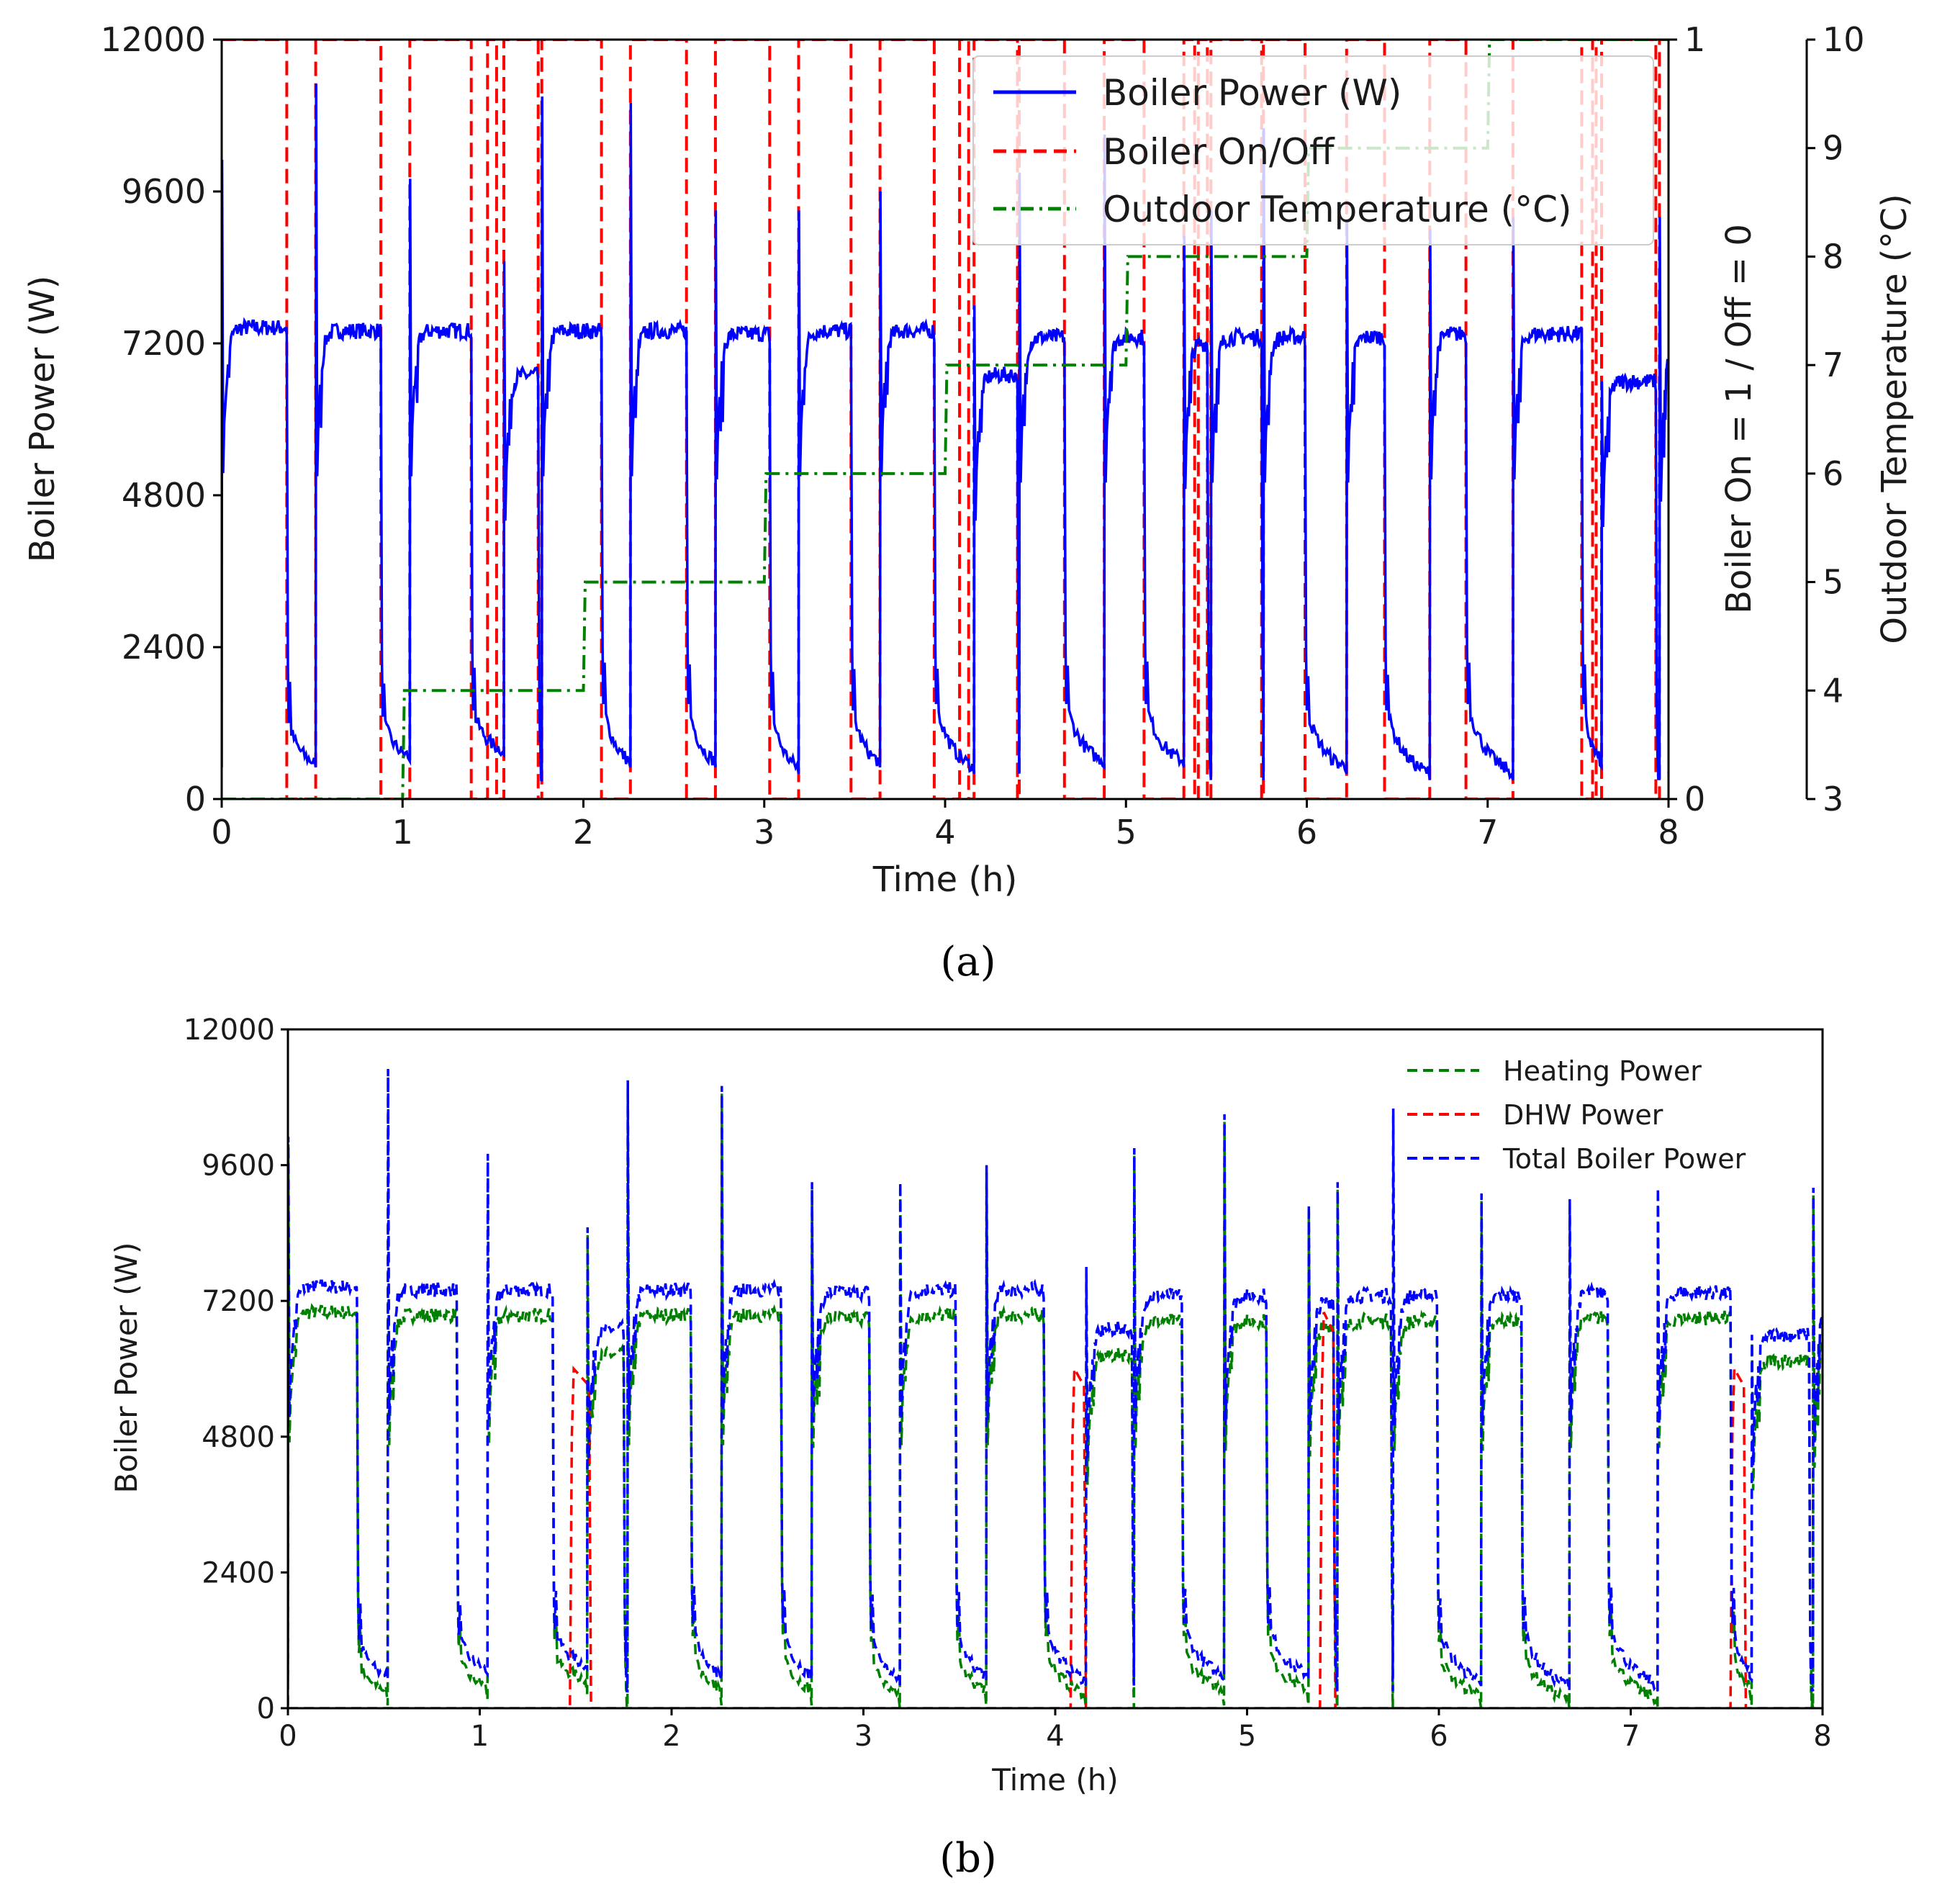 The height and width of the screenshot is (1904, 1937). What do you see at coordinates (162, 419) in the screenshot?
I see `chart-a-y-ticks-left: 0 2400 4800 7200 9600 12000` at bounding box center [162, 419].